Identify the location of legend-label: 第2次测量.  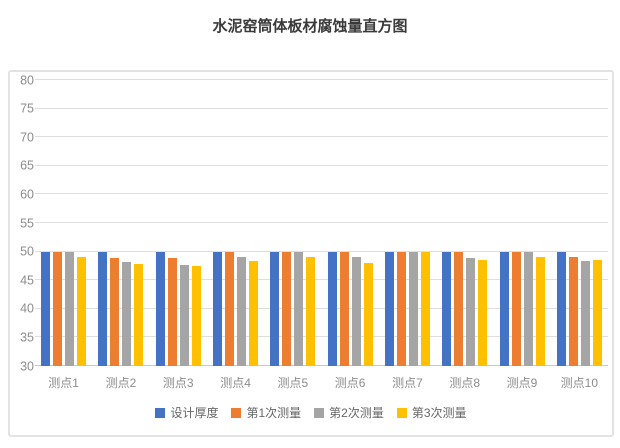
(356, 413).